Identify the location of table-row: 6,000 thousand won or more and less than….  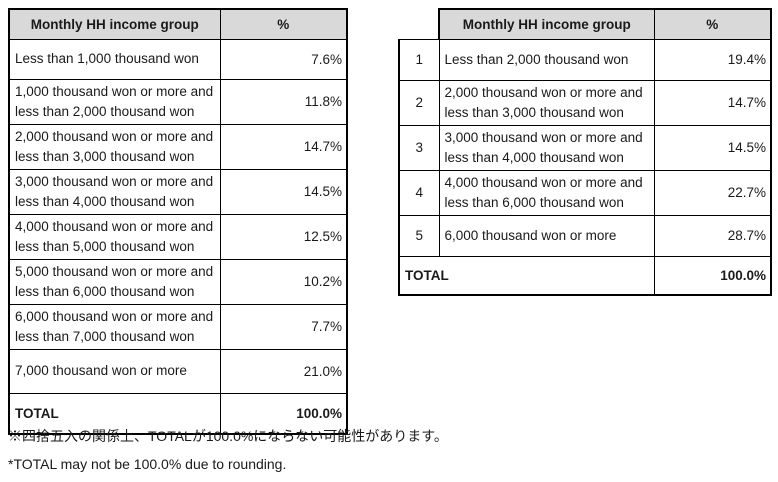
(178, 326).